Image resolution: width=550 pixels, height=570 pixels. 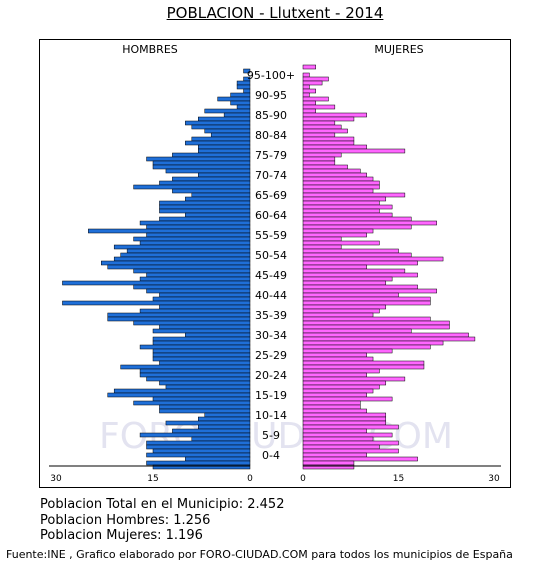 I want to click on x-tick-hombres: 15, so click(x=152, y=479).